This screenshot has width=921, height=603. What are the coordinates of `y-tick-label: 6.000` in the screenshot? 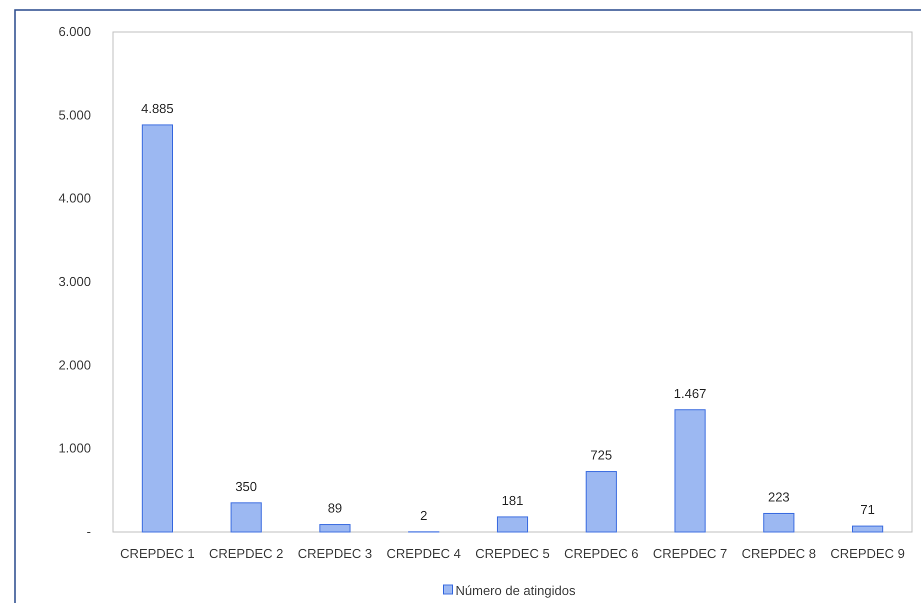 It's located at (74, 31).